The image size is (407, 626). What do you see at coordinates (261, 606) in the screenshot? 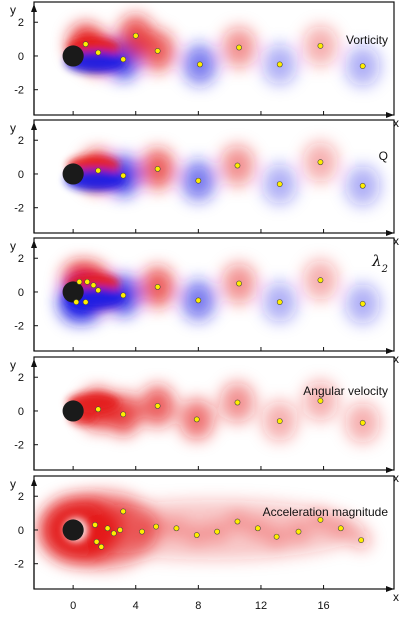
I see `x-tick-label: 12` at bounding box center [261, 606].